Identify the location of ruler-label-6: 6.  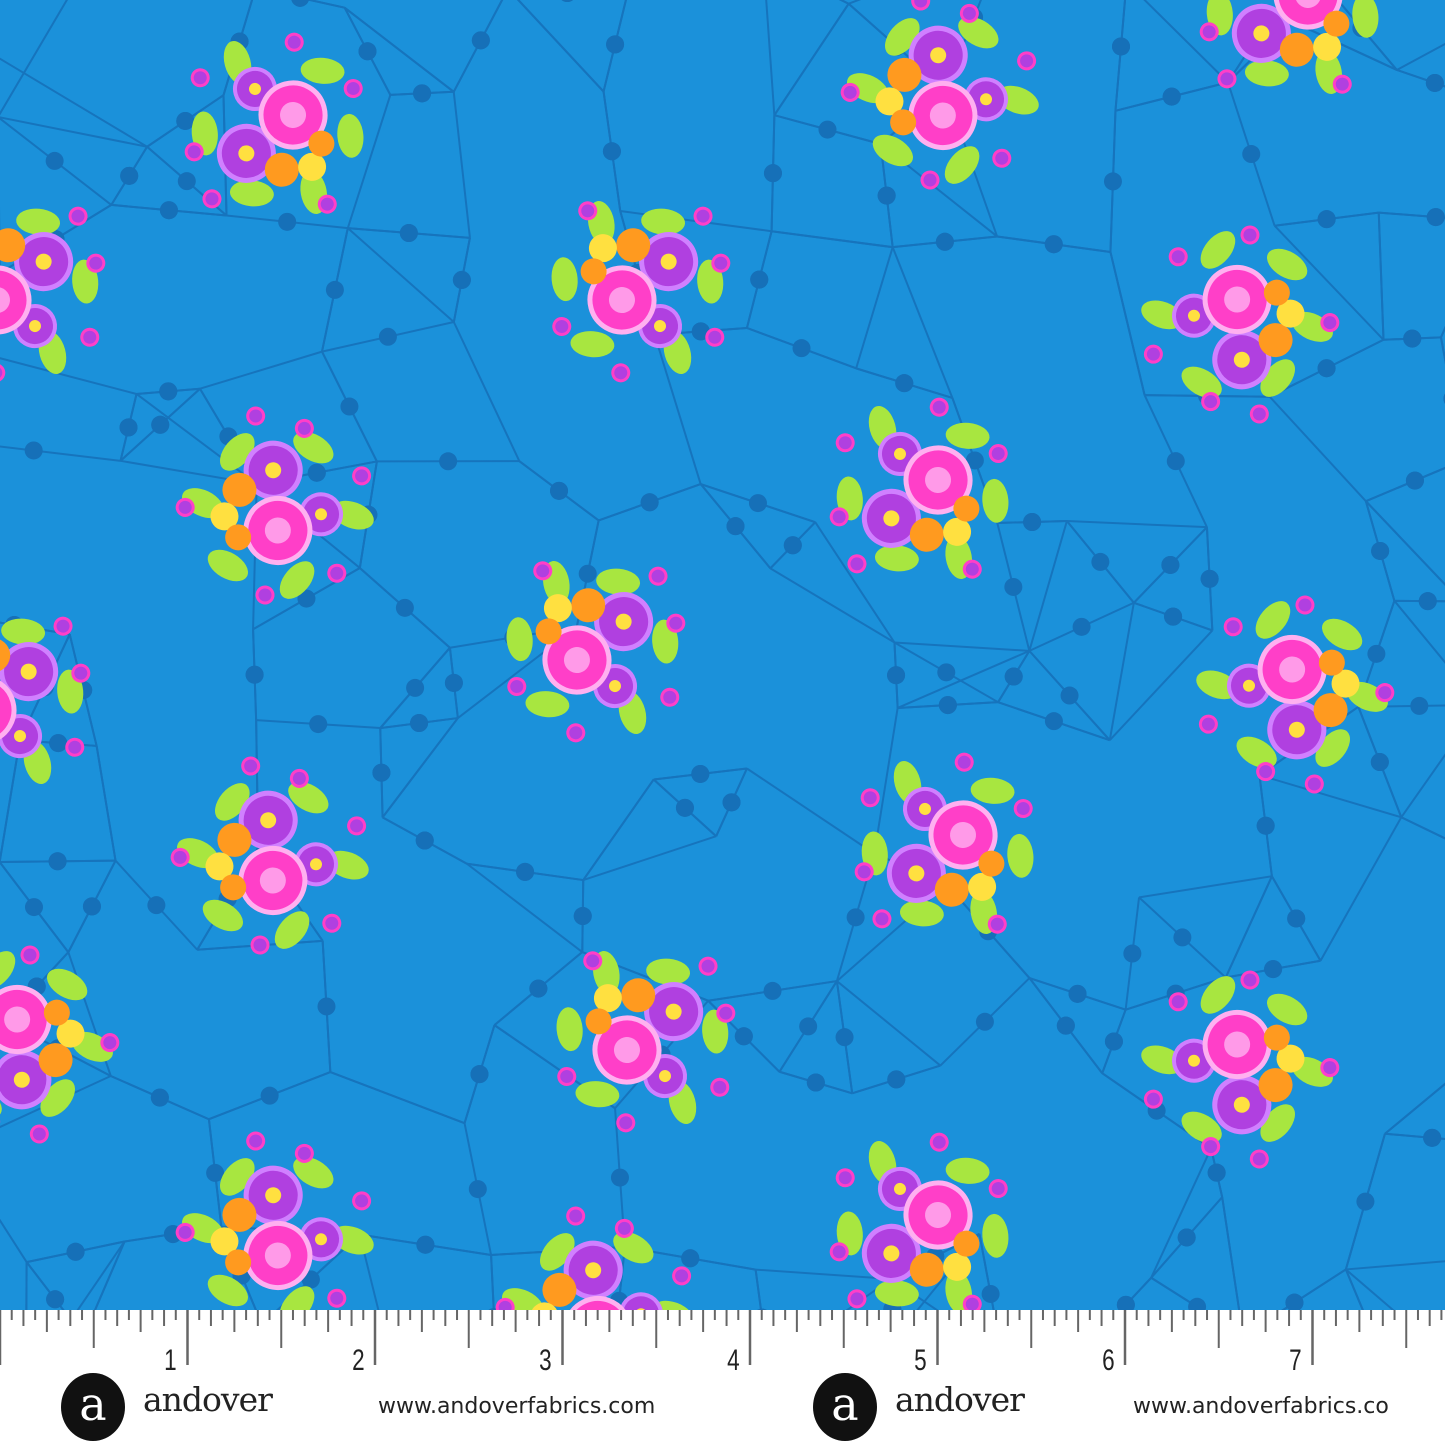
(1108, 1360).